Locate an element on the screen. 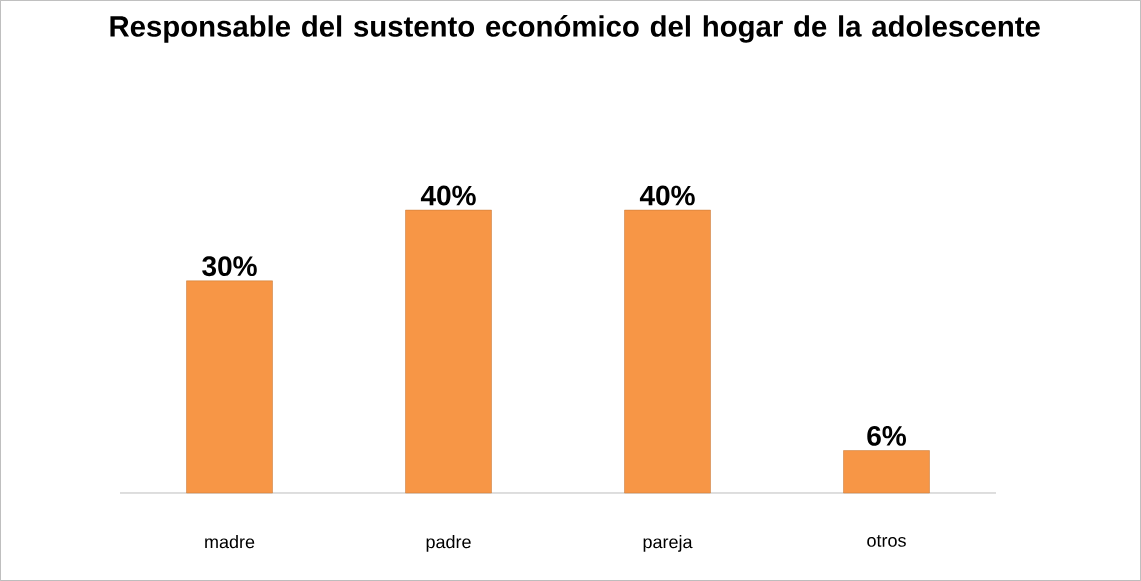 This screenshot has height=581, width=1141. chart-title: Responsable del sustento económico del hogar de la adolescente is located at coordinates (575, 29).